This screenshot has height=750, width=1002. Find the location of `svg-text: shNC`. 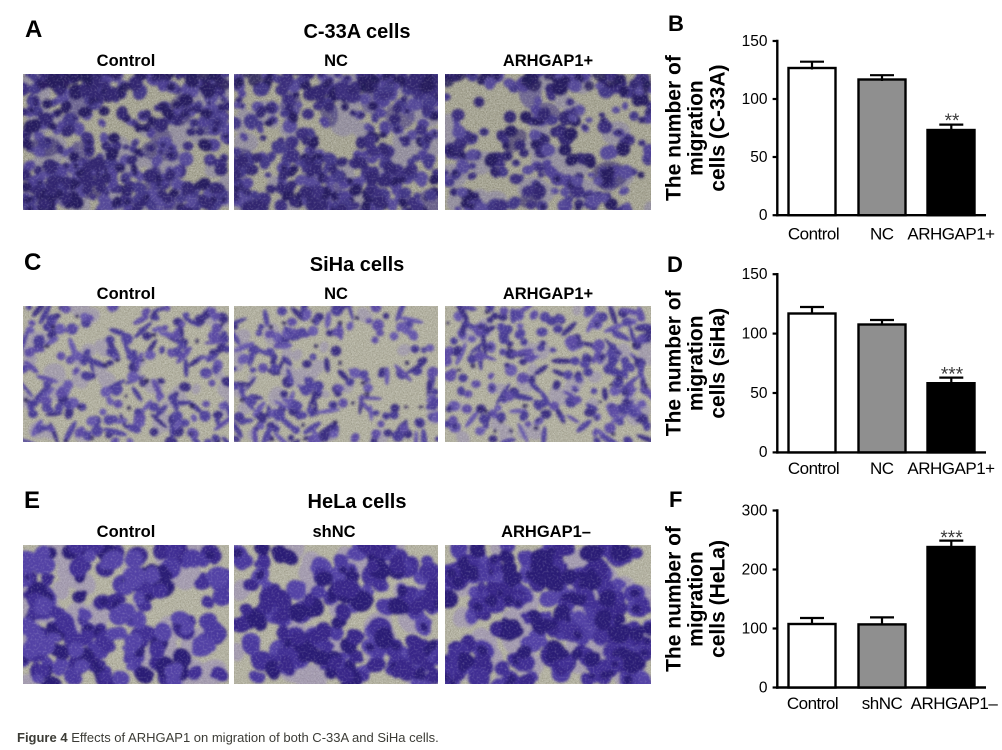

svg-text: shNC is located at coordinates (882, 703).